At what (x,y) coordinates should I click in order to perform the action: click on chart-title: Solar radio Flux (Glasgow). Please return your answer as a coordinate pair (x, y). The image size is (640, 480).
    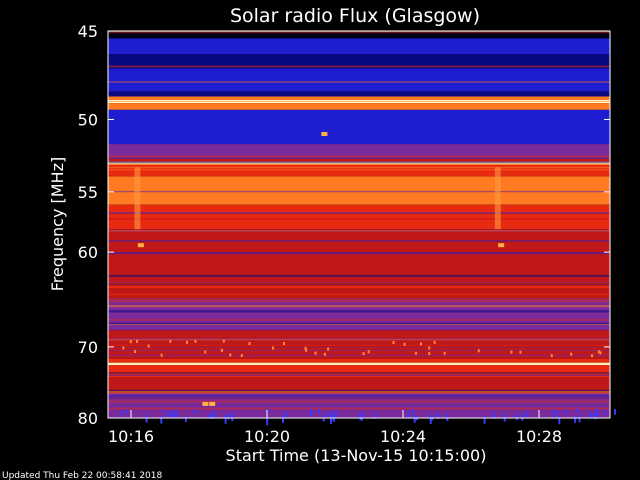
    Looking at the image, I should click on (355, 16).